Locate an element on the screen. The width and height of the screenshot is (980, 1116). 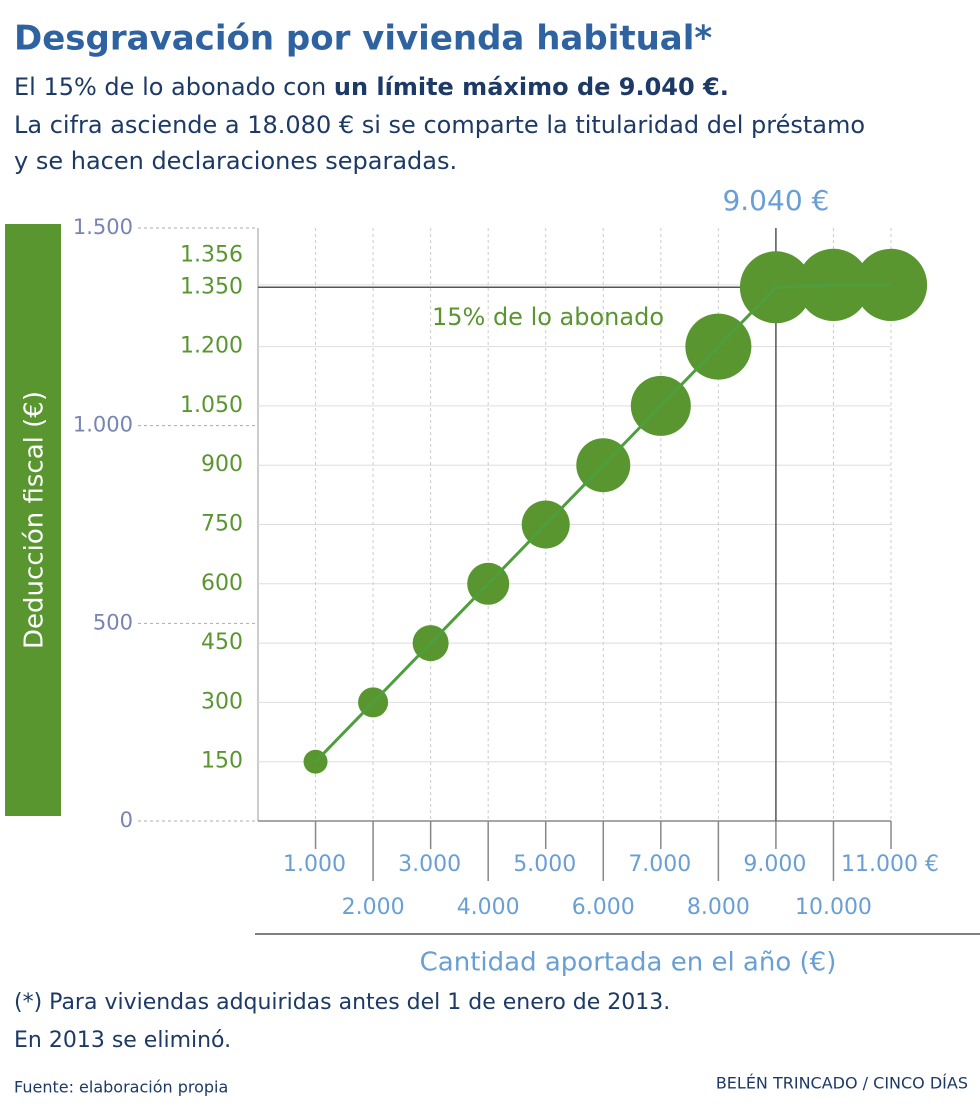
footnote: En 2013 se eliminó. is located at coordinates (122, 1040).